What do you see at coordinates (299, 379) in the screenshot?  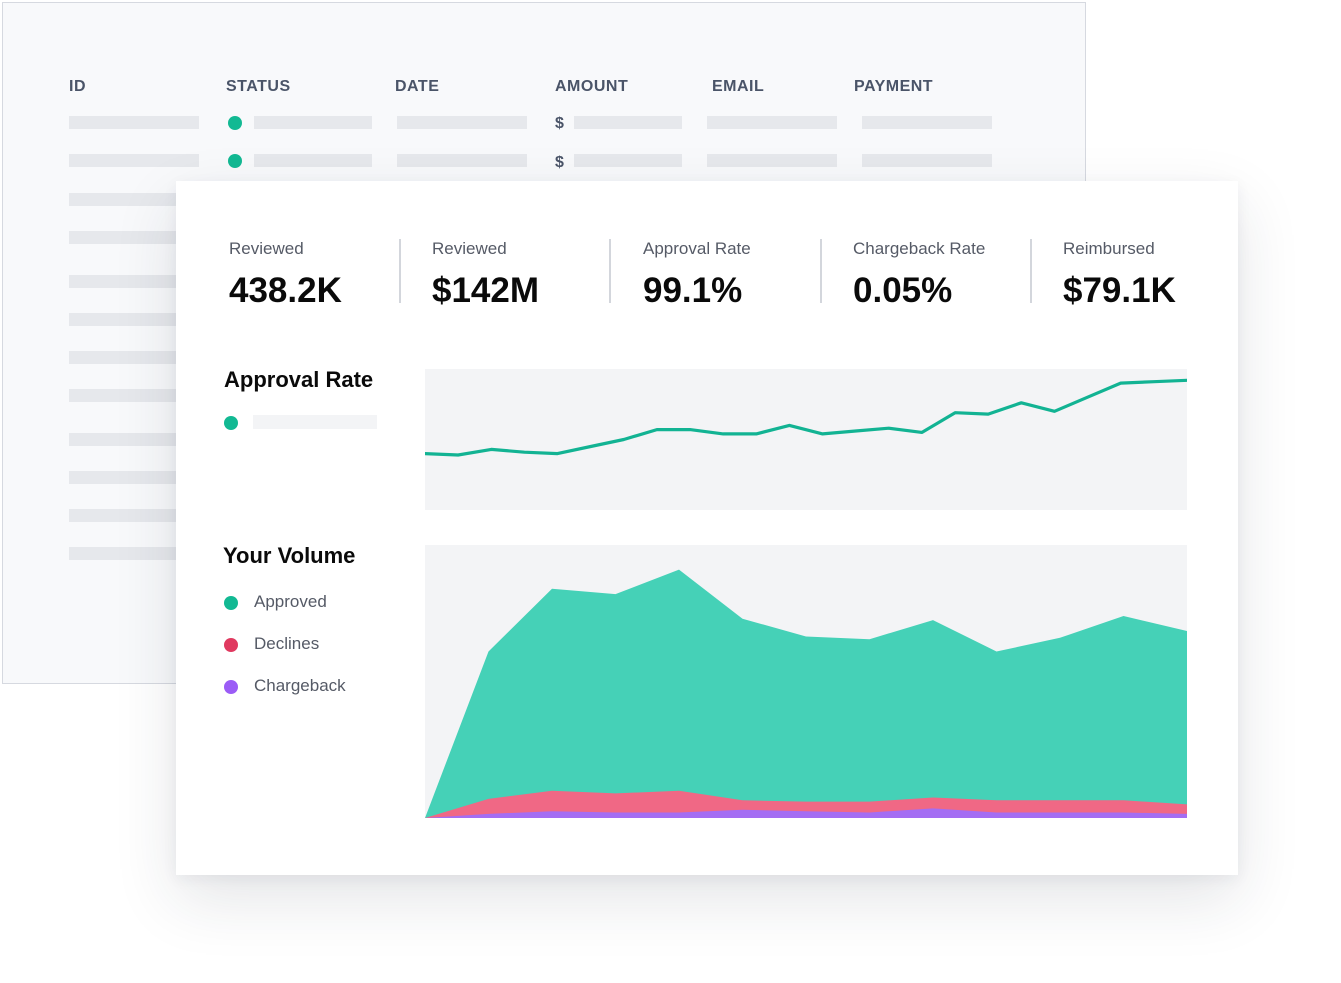 I see `approval-rate-title: Approval Rate` at bounding box center [299, 379].